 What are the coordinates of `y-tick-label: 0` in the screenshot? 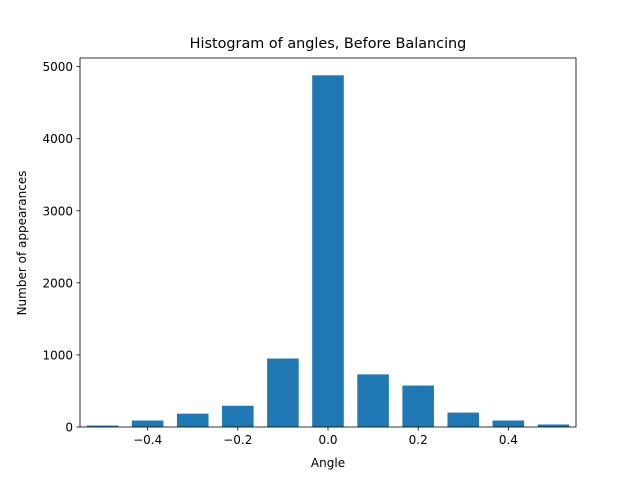 It's located at (69, 428).